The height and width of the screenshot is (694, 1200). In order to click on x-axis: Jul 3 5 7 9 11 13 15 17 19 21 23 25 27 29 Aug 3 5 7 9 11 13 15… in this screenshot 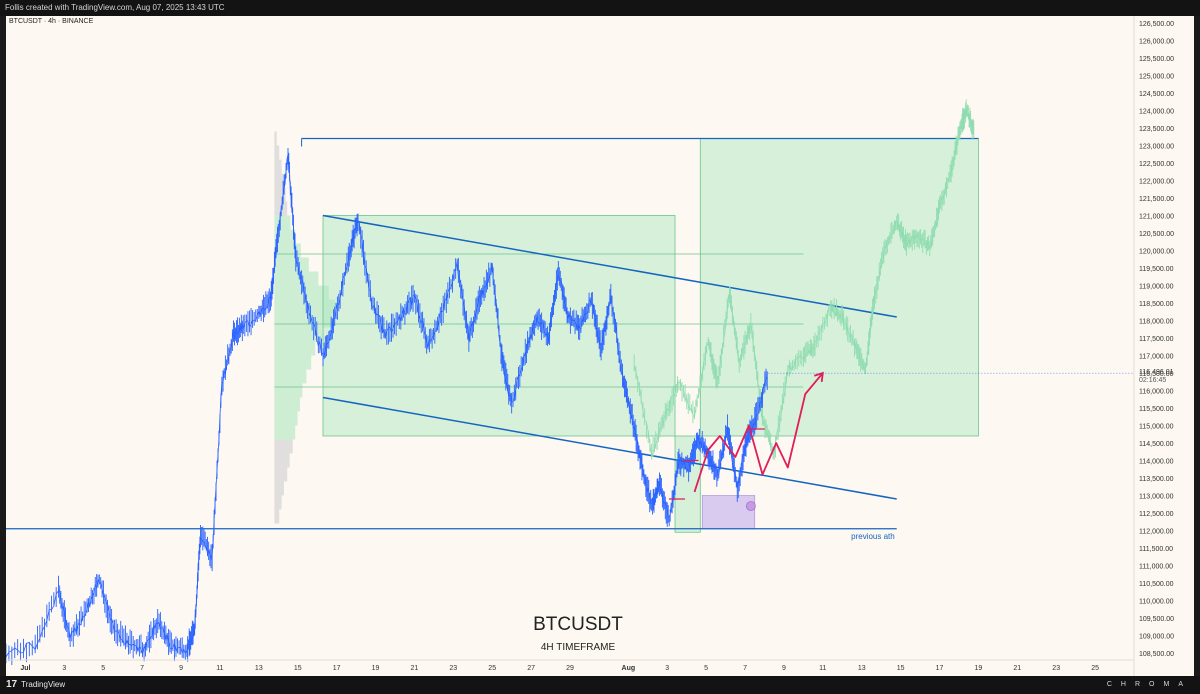, I will do `click(559, 668)`.